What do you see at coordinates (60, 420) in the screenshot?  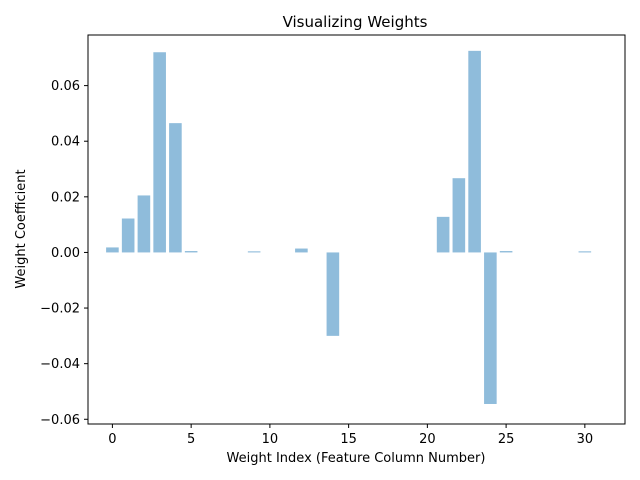 I see `y-tick-label: −0.06` at bounding box center [60, 420].